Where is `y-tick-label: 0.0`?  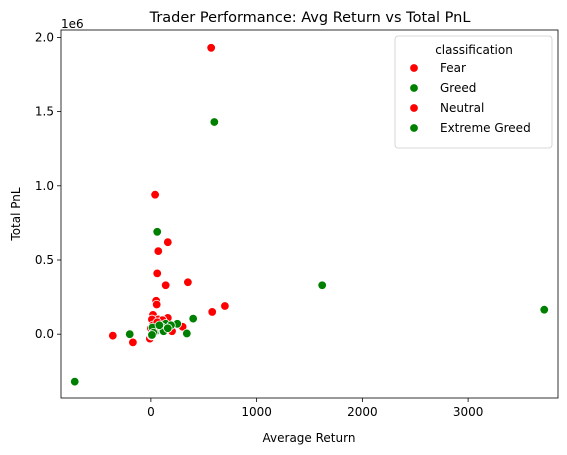
y-tick-label: 0.0 is located at coordinates (44, 334).